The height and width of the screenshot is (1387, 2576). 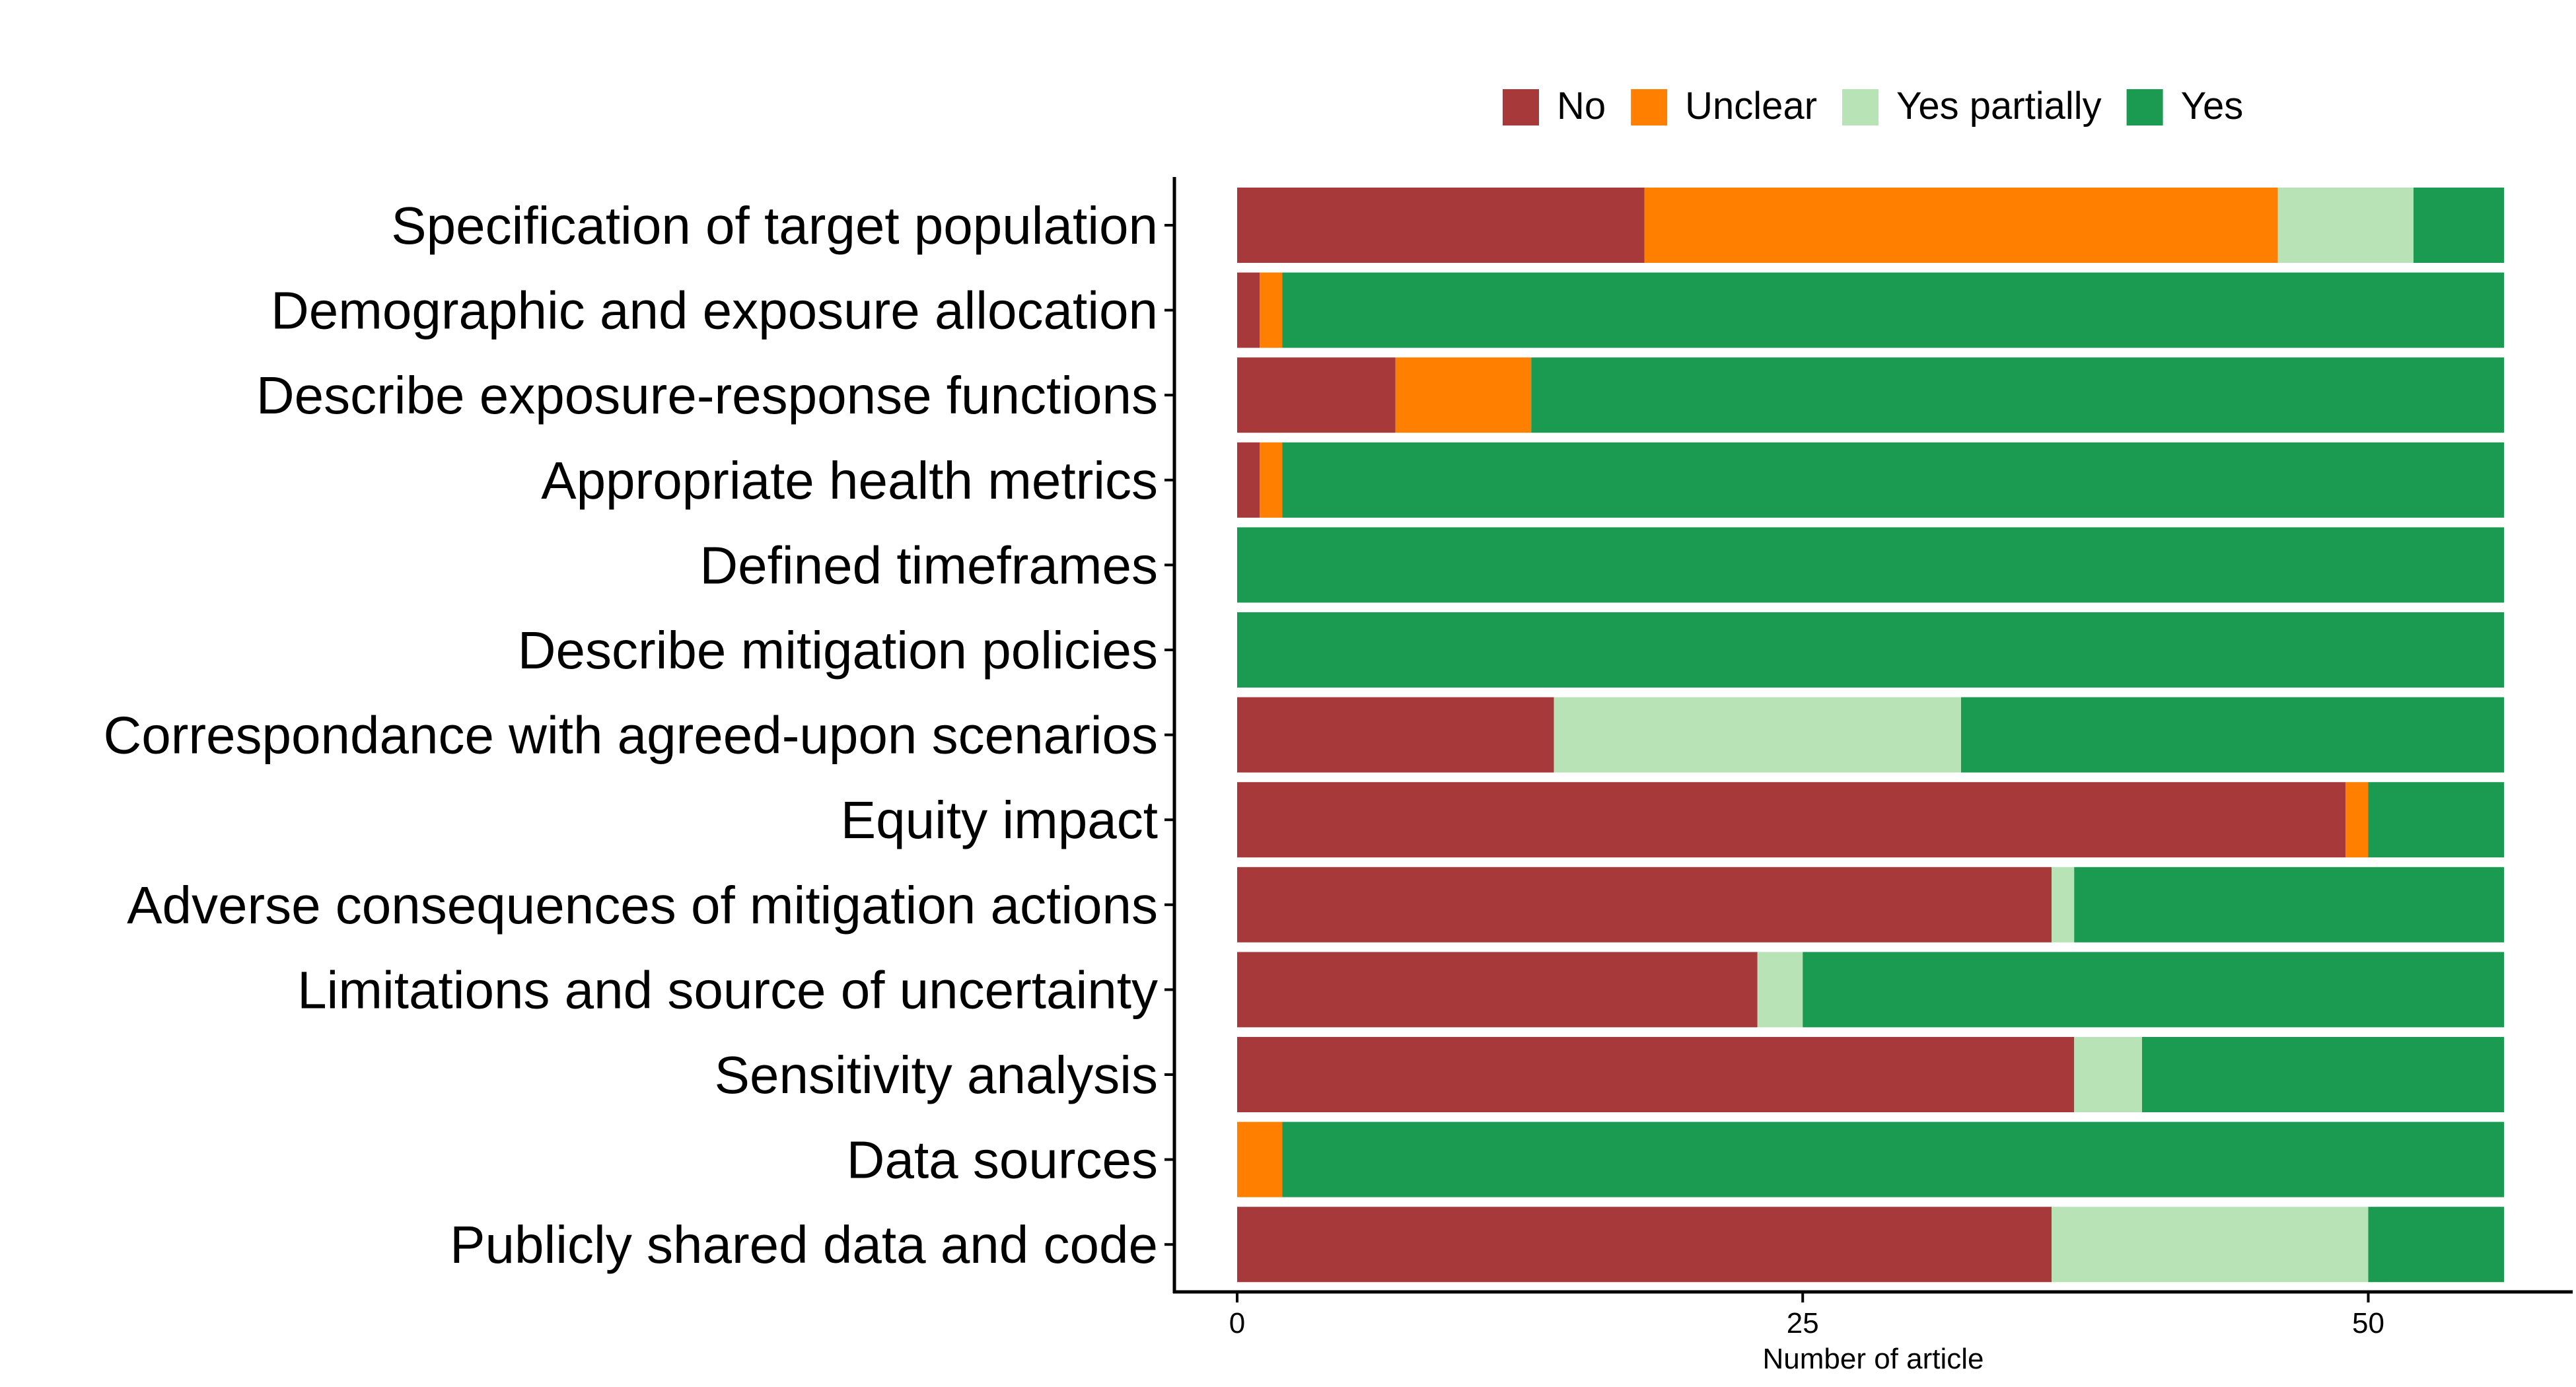 What do you see at coordinates (1751, 106) in the screenshot?
I see `legend-label-unclear: Unclear` at bounding box center [1751, 106].